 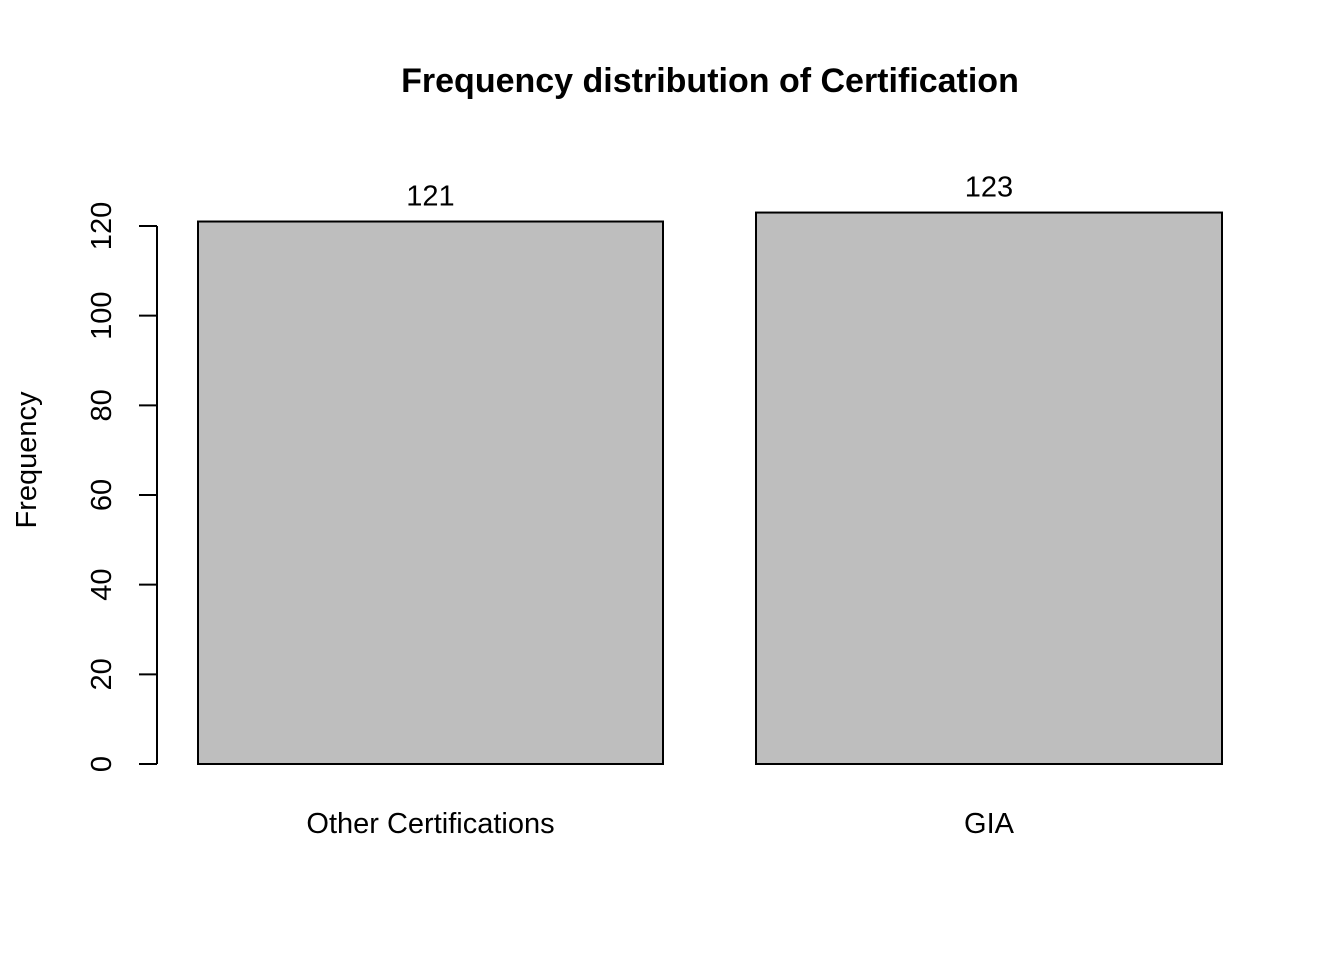 What do you see at coordinates (660, 824) in the screenshot?
I see `x-tick-labels-group: Other Certifications GIA` at bounding box center [660, 824].